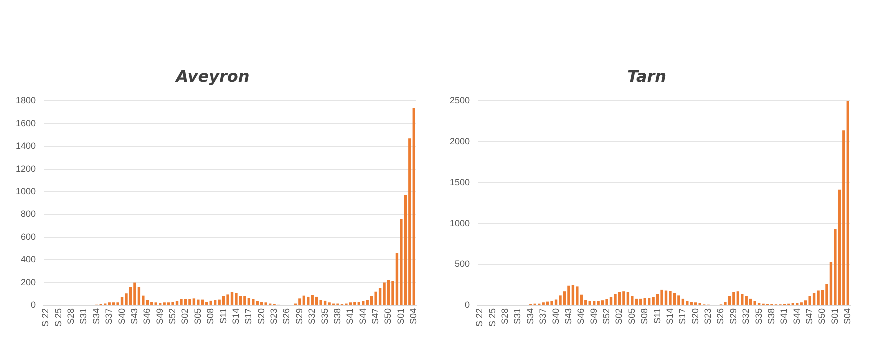 The height and width of the screenshot is (350, 870). I want to click on x-tick-label: S05, so click(197, 316).